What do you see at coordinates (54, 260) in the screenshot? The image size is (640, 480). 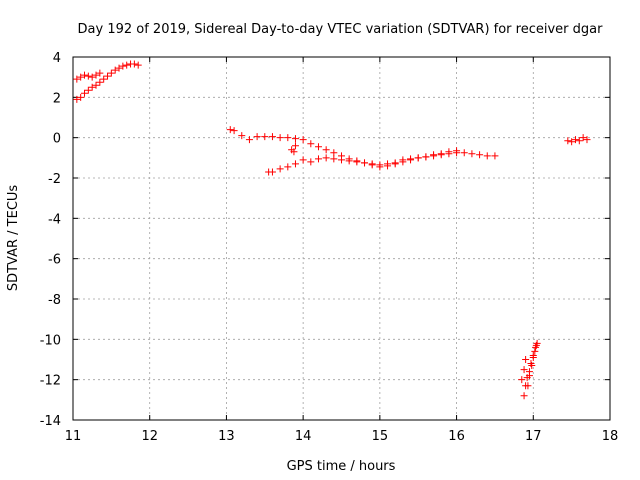 I see `y-tick-label: -6` at bounding box center [54, 260].